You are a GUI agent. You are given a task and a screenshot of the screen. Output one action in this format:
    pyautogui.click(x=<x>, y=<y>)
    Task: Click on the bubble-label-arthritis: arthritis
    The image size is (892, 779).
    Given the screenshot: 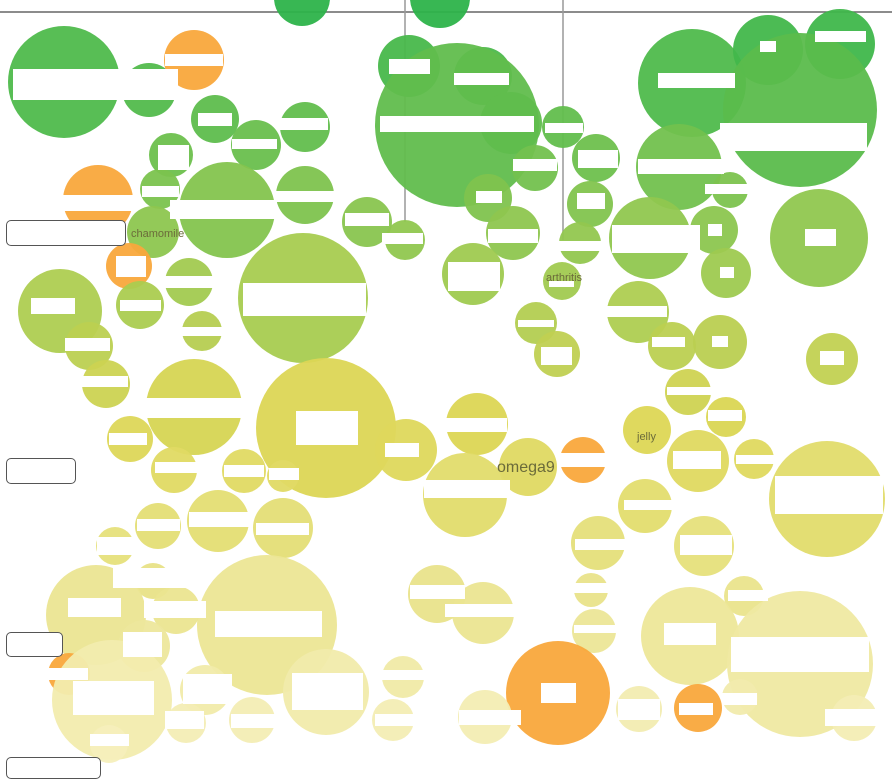 What is the action you would take?
    pyautogui.click(x=564, y=278)
    